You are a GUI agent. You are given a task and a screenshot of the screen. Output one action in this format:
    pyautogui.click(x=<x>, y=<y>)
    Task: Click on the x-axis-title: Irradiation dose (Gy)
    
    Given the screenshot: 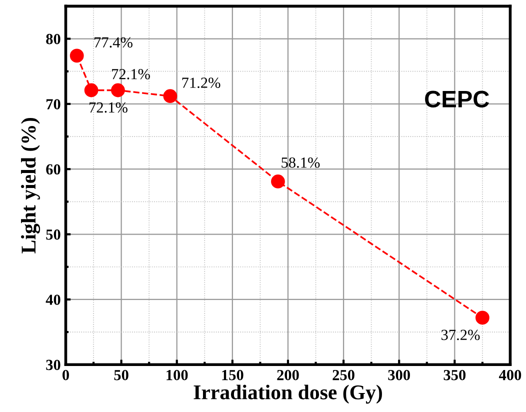 What is the action you would take?
    pyautogui.click(x=288, y=394)
    